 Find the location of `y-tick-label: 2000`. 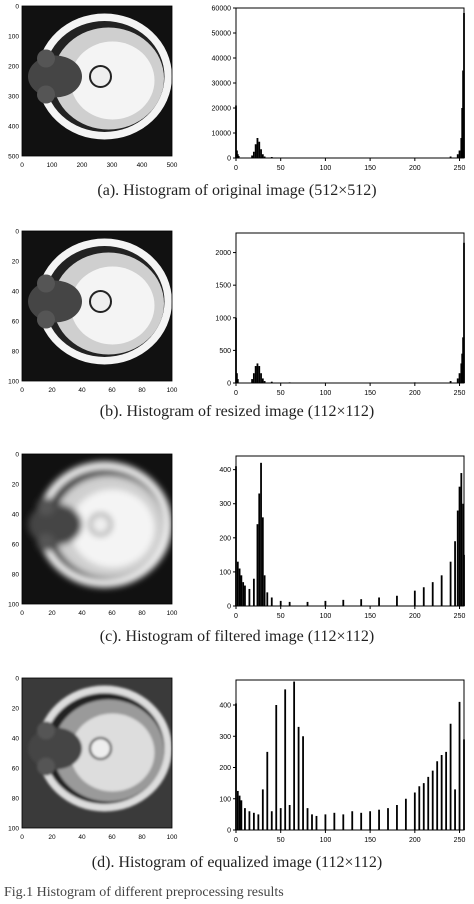

y-tick-label: 2000 is located at coordinates (223, 253).